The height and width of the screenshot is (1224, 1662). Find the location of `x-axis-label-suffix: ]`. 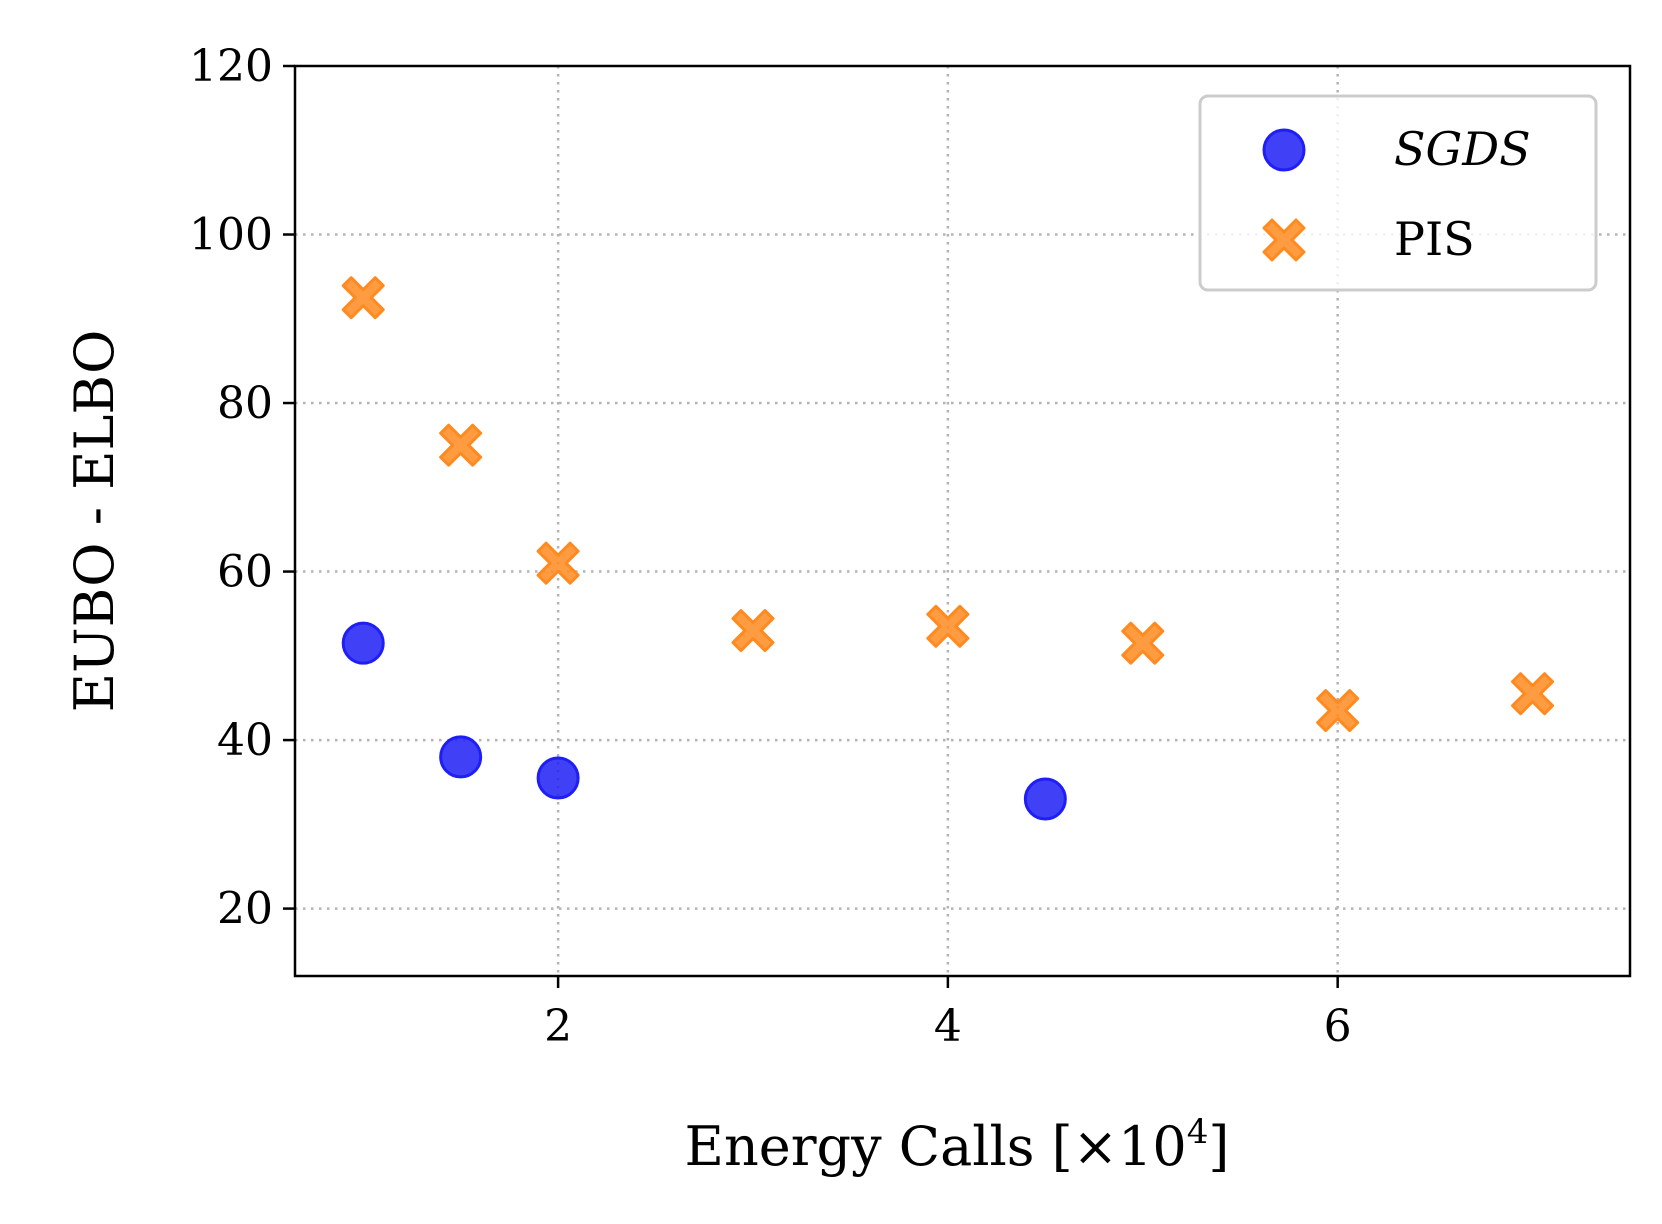

x-axis-label-suffix: ] is located at coordinates (1218, 1146).